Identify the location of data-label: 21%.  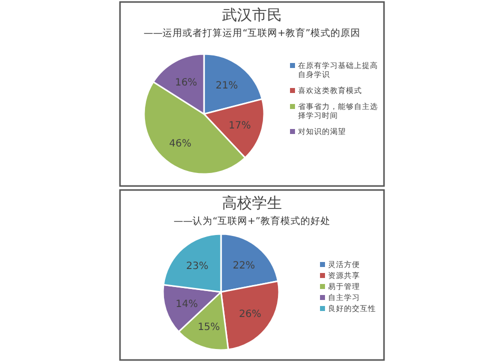
(227, 86).